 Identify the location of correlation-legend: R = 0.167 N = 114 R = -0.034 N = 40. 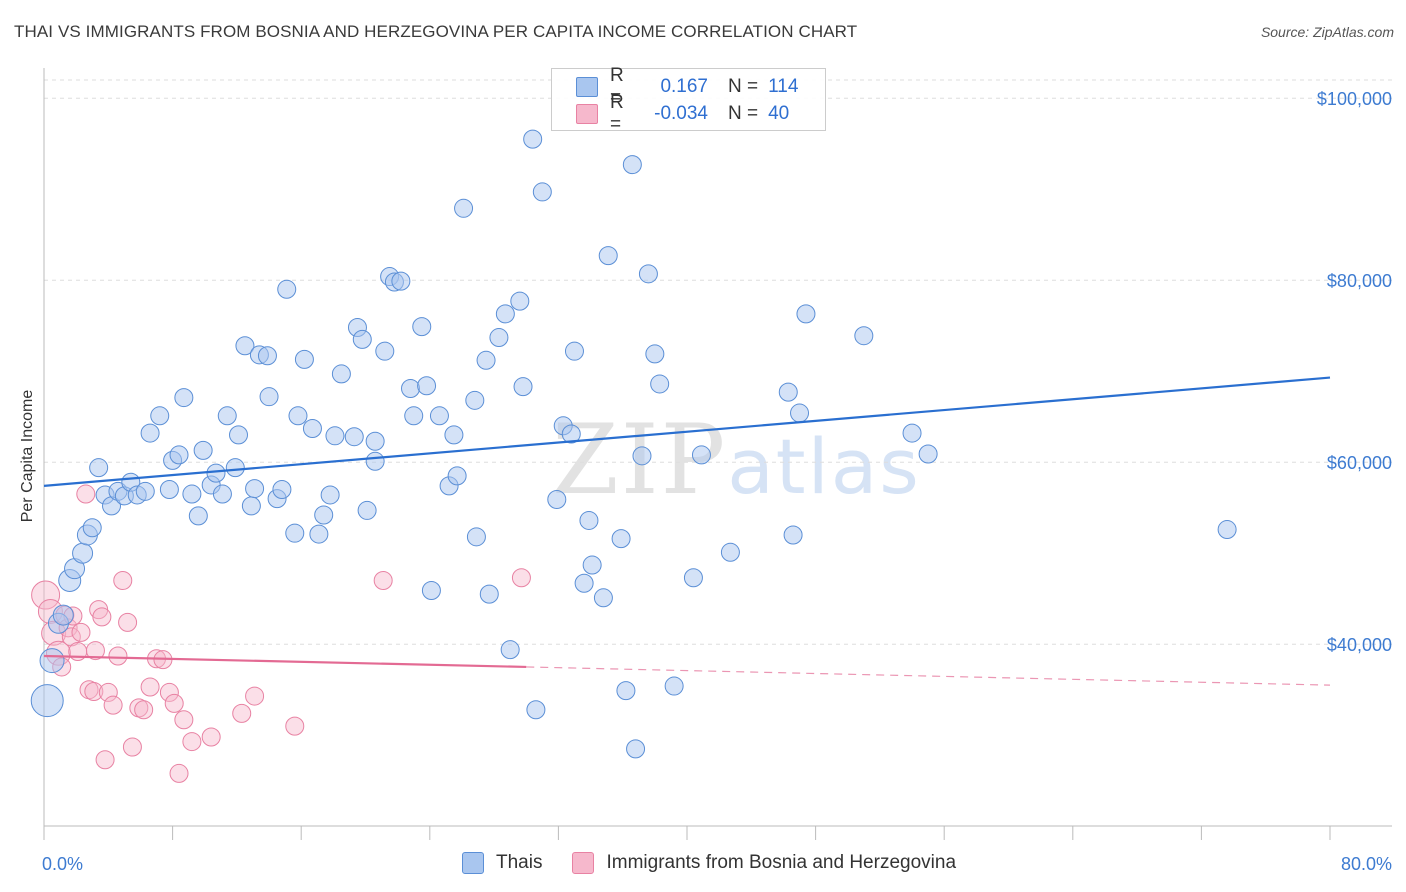
(688, 100).